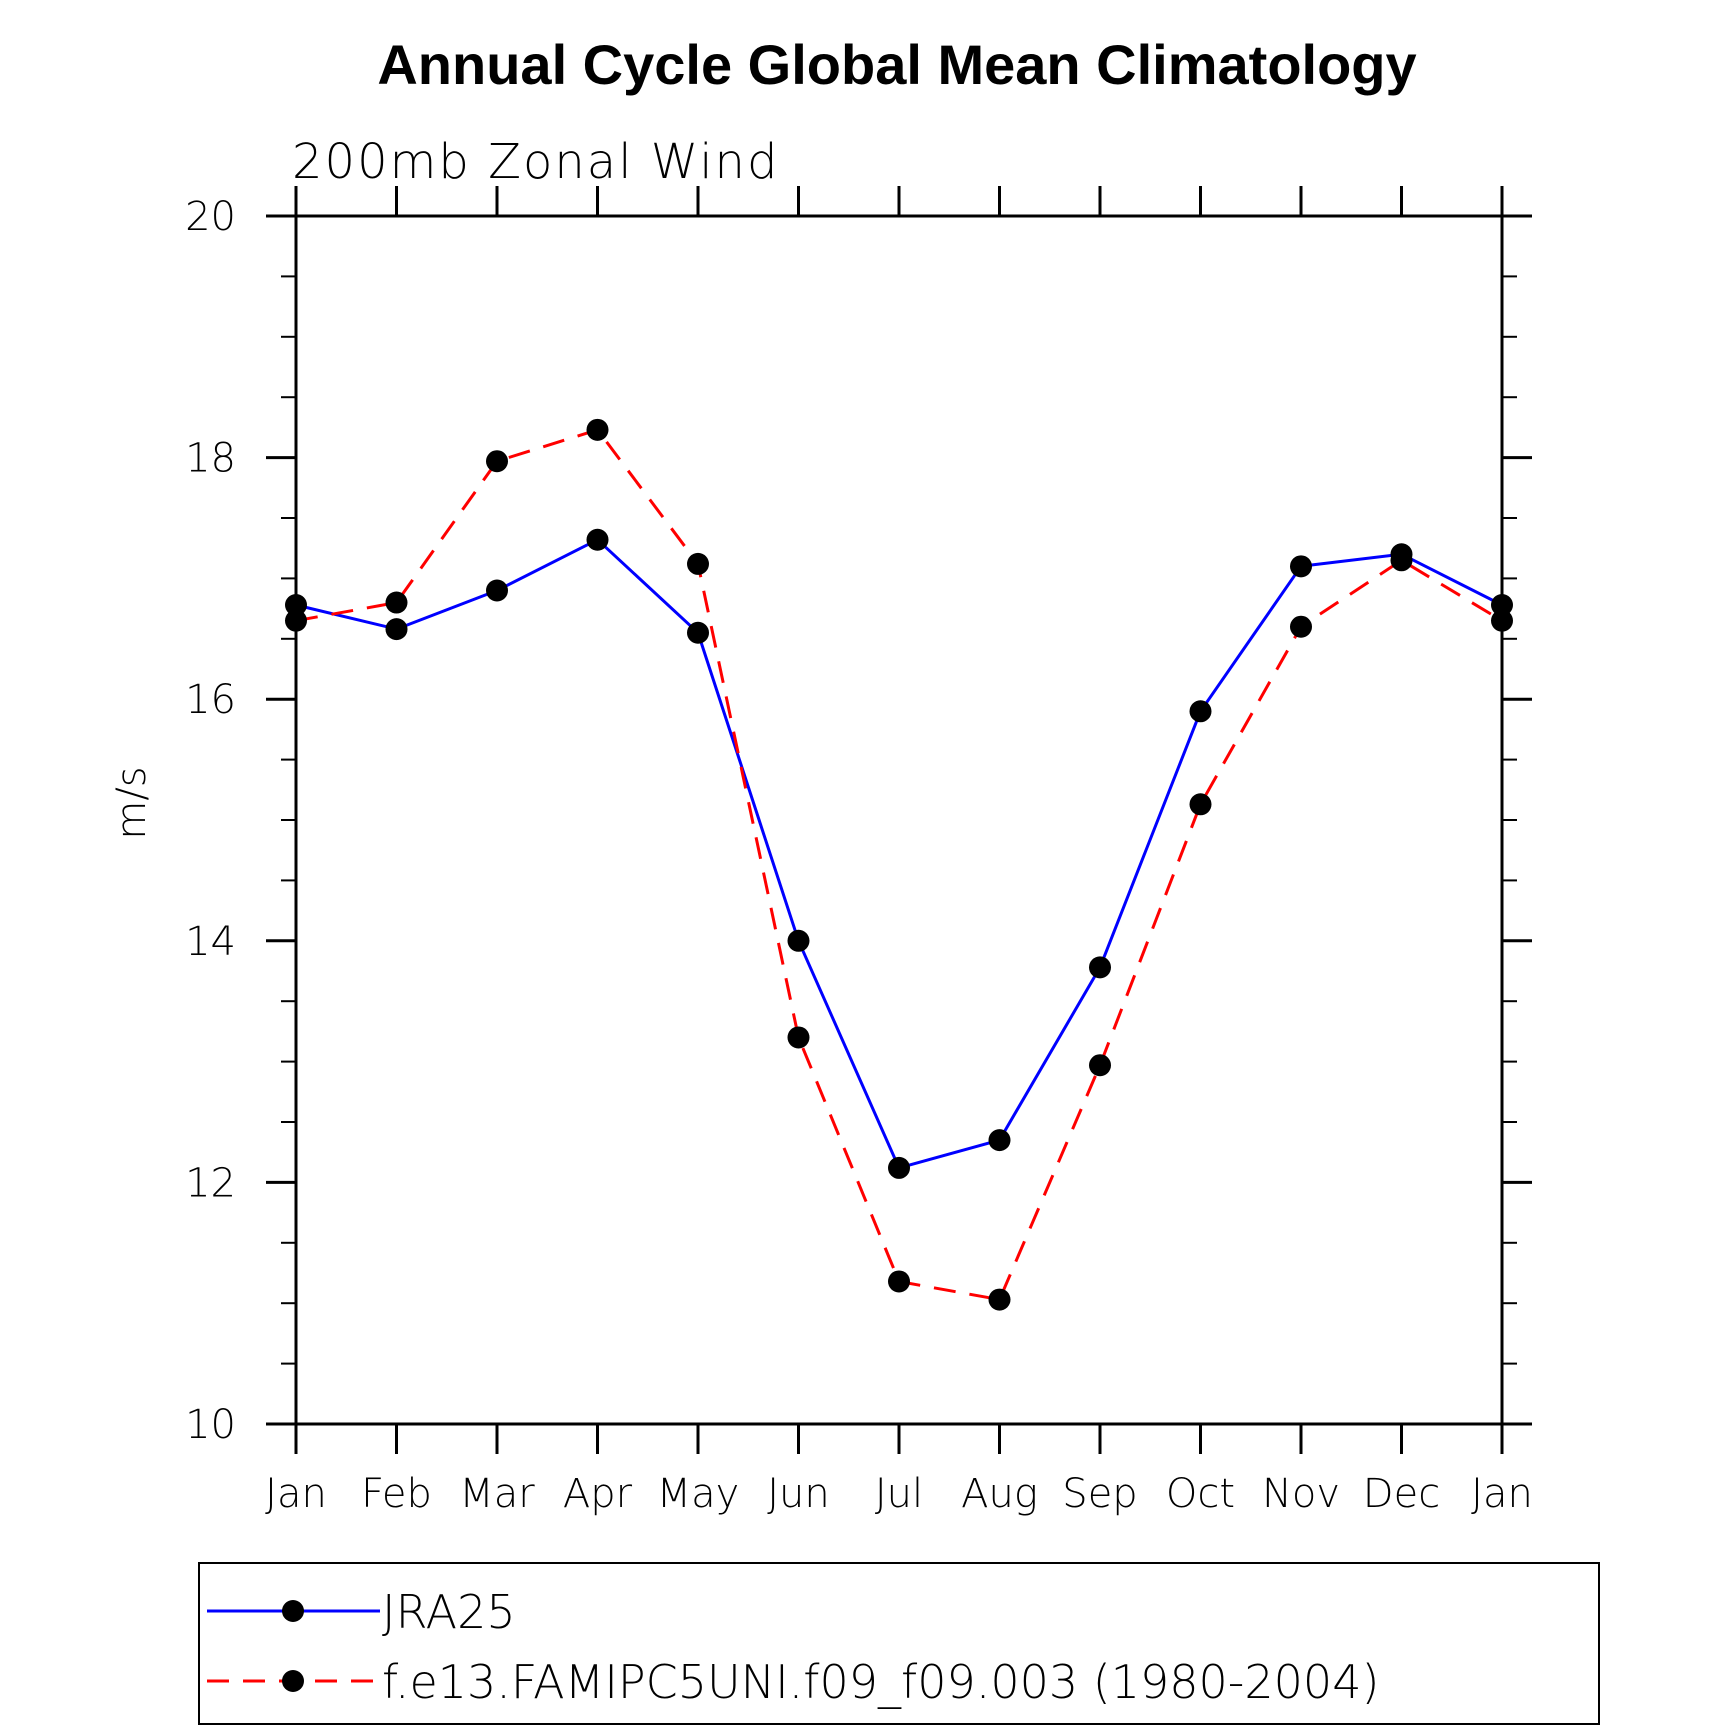 The image size is (1710, 1735). What do you see at coordinates (880, 1682) in the screenshot?
I see `legend-label-2: f.e13.FAMIPC5UNI.f09_f09.003 (1980-2004)` at bounding box center [880, 1682].